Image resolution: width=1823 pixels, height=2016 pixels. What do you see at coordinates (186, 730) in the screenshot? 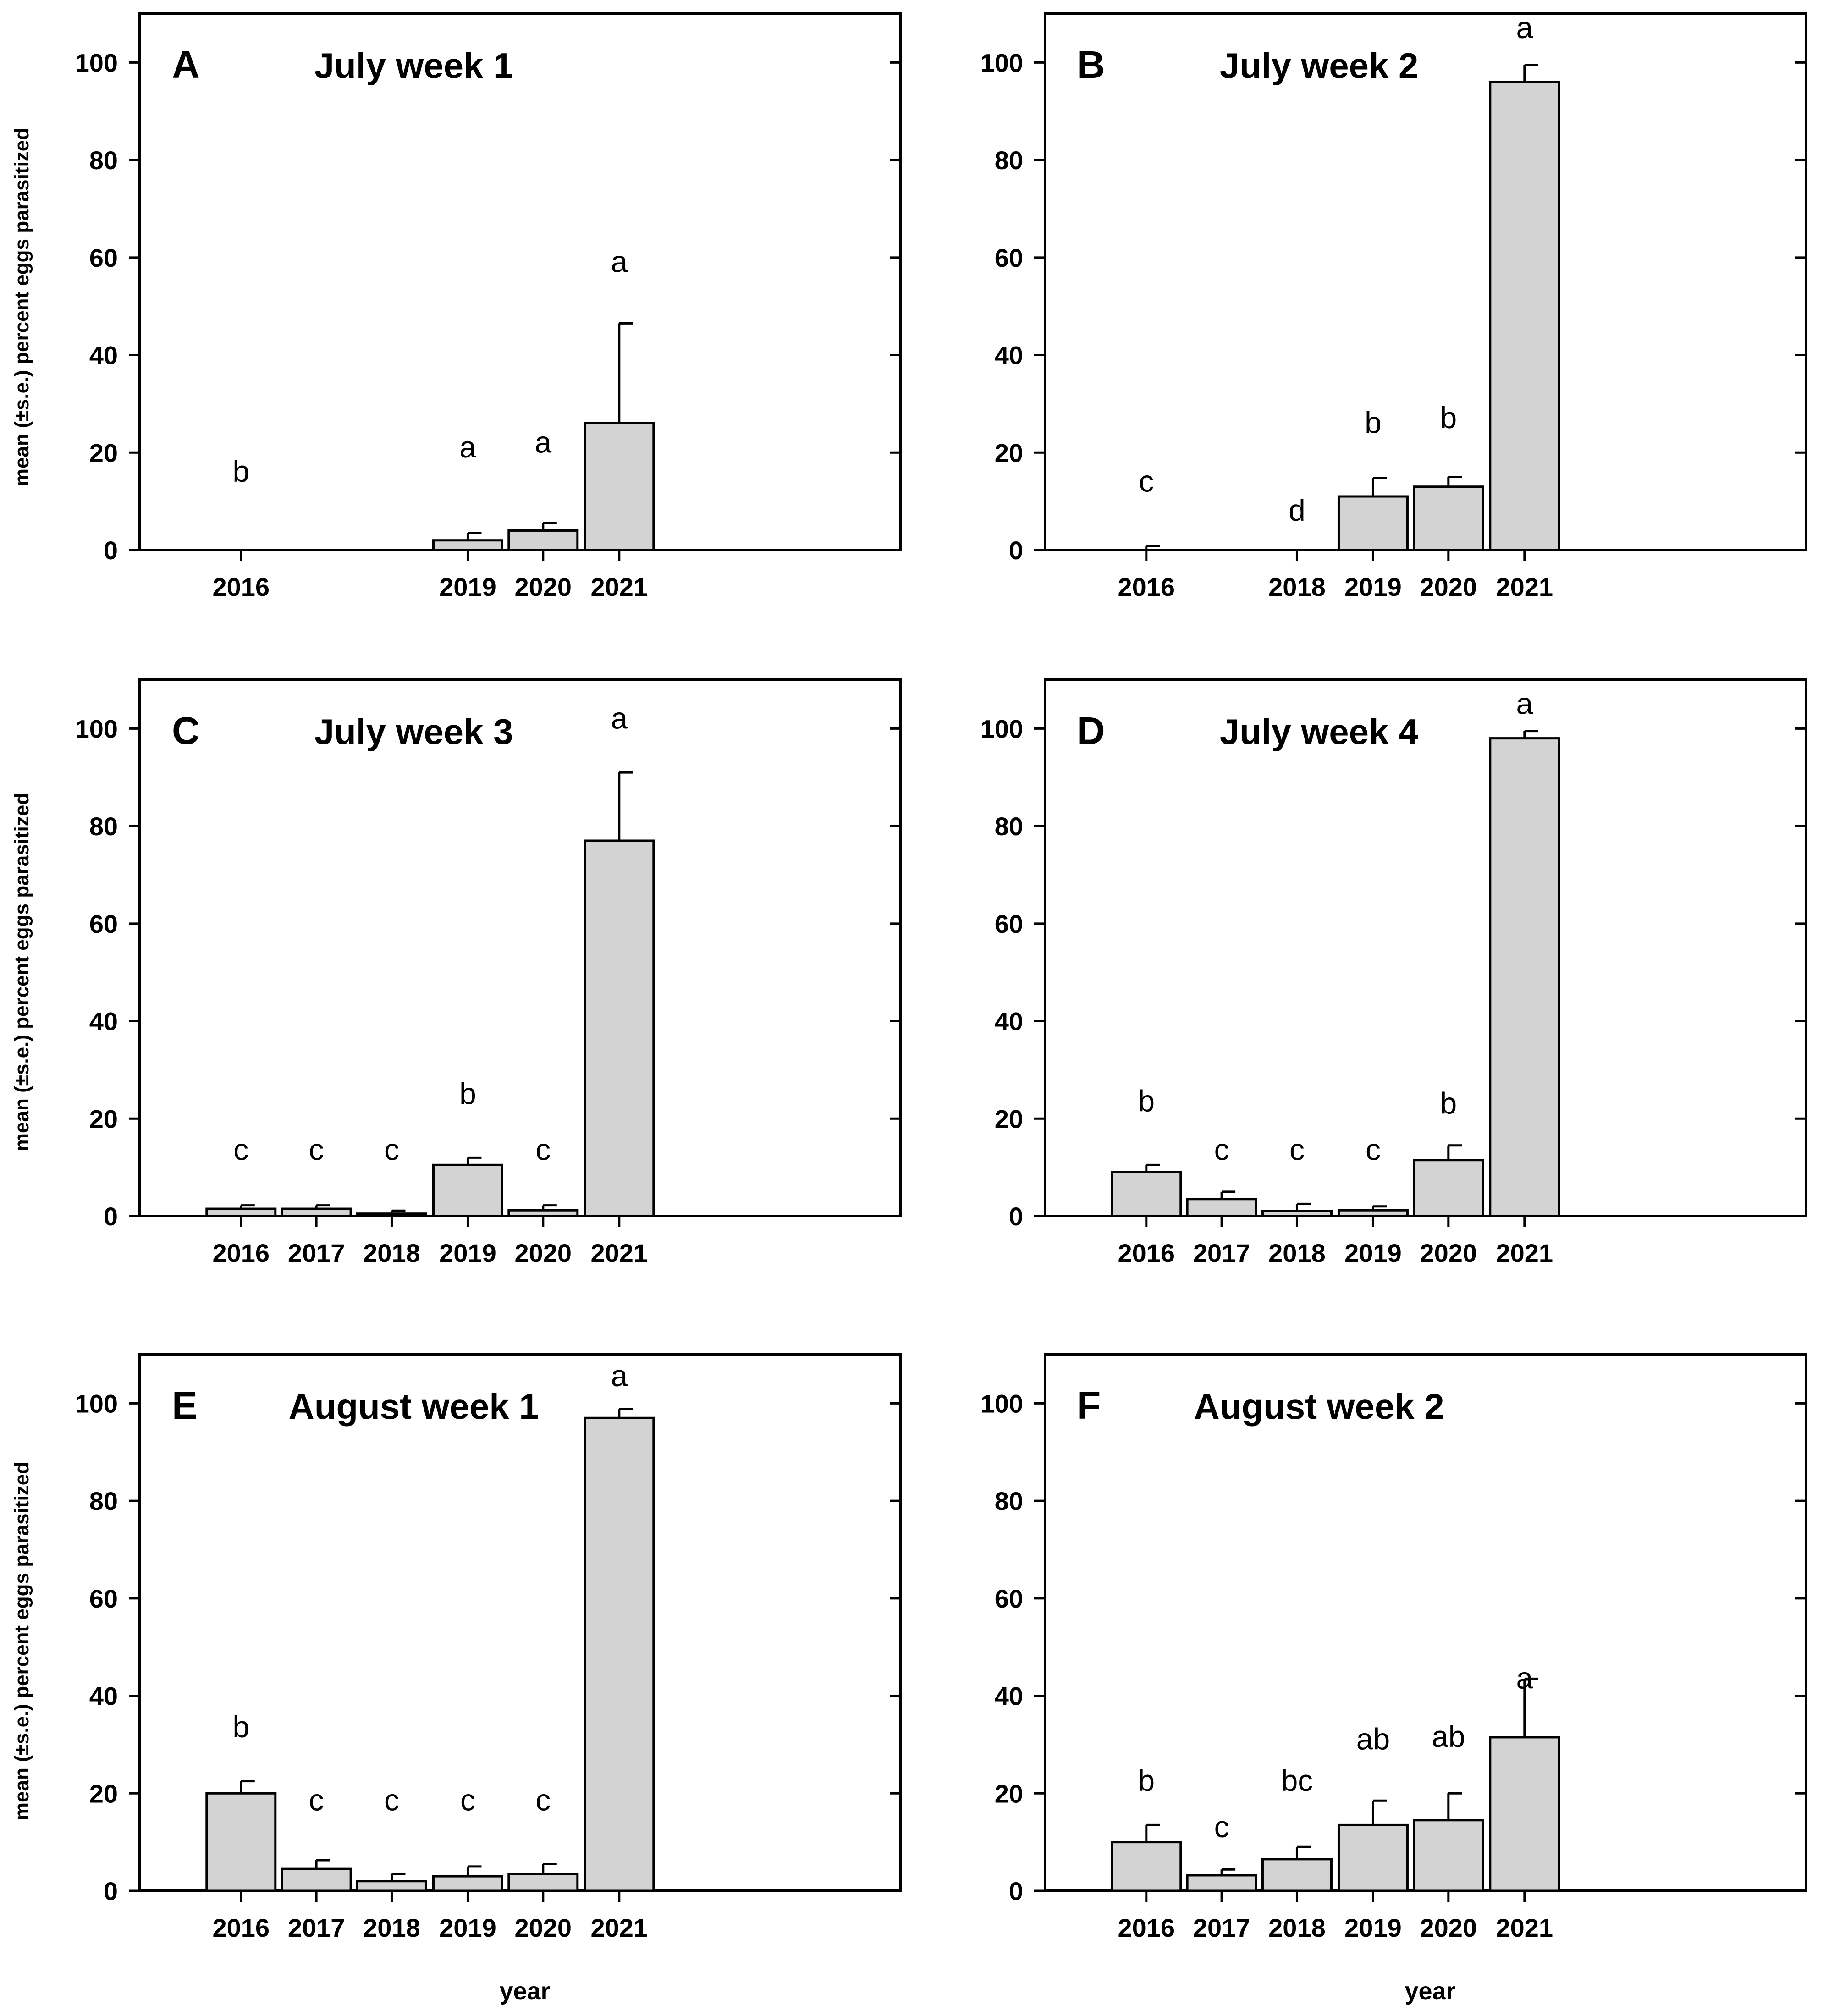
I see `panel-letter: C` at bounding box center [186, 730].